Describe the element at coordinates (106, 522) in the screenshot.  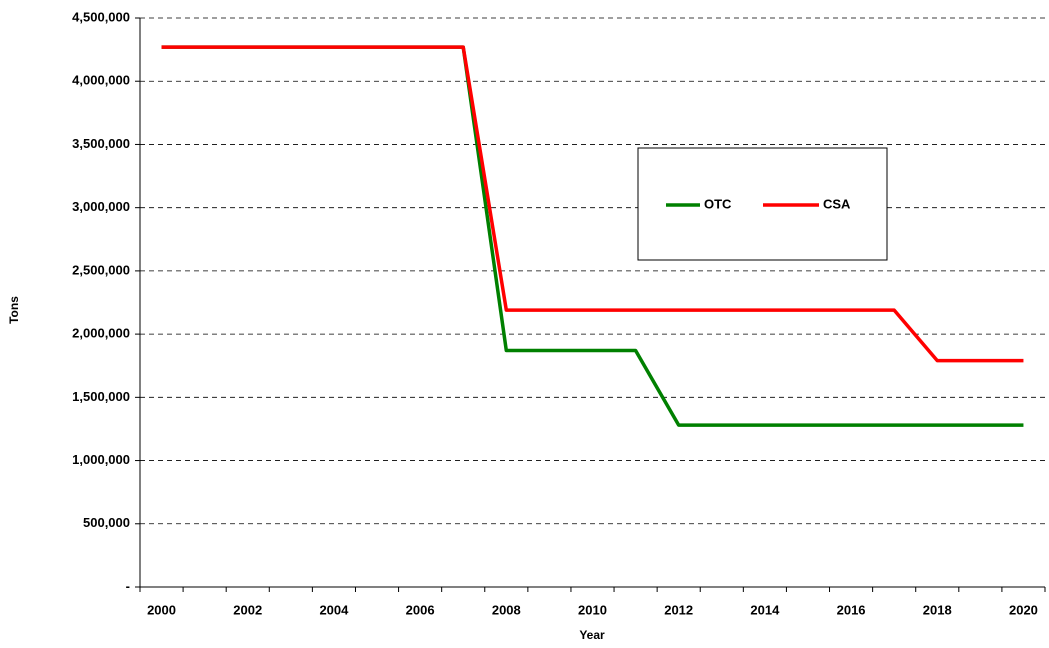
I see `y-tick-label: 500,000` at that location.